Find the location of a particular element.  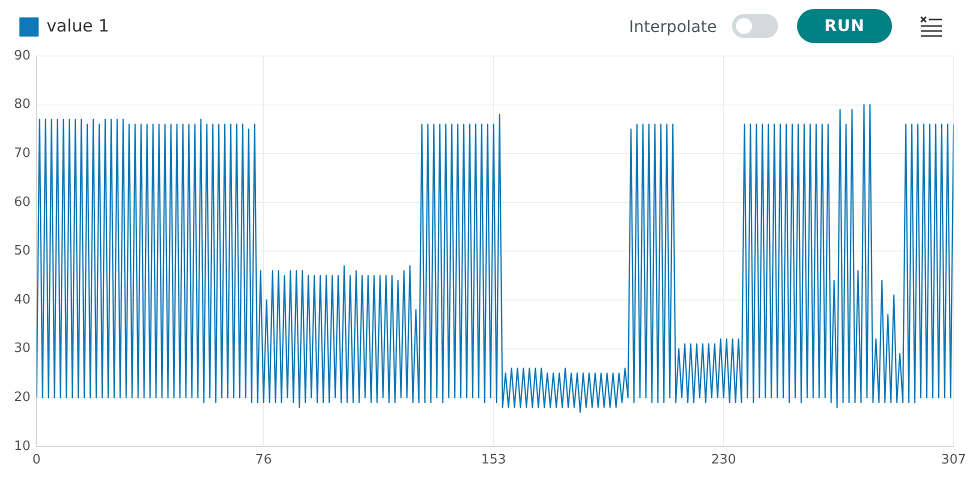

y-tick-label: 30 is located at coordinates (22, 348).